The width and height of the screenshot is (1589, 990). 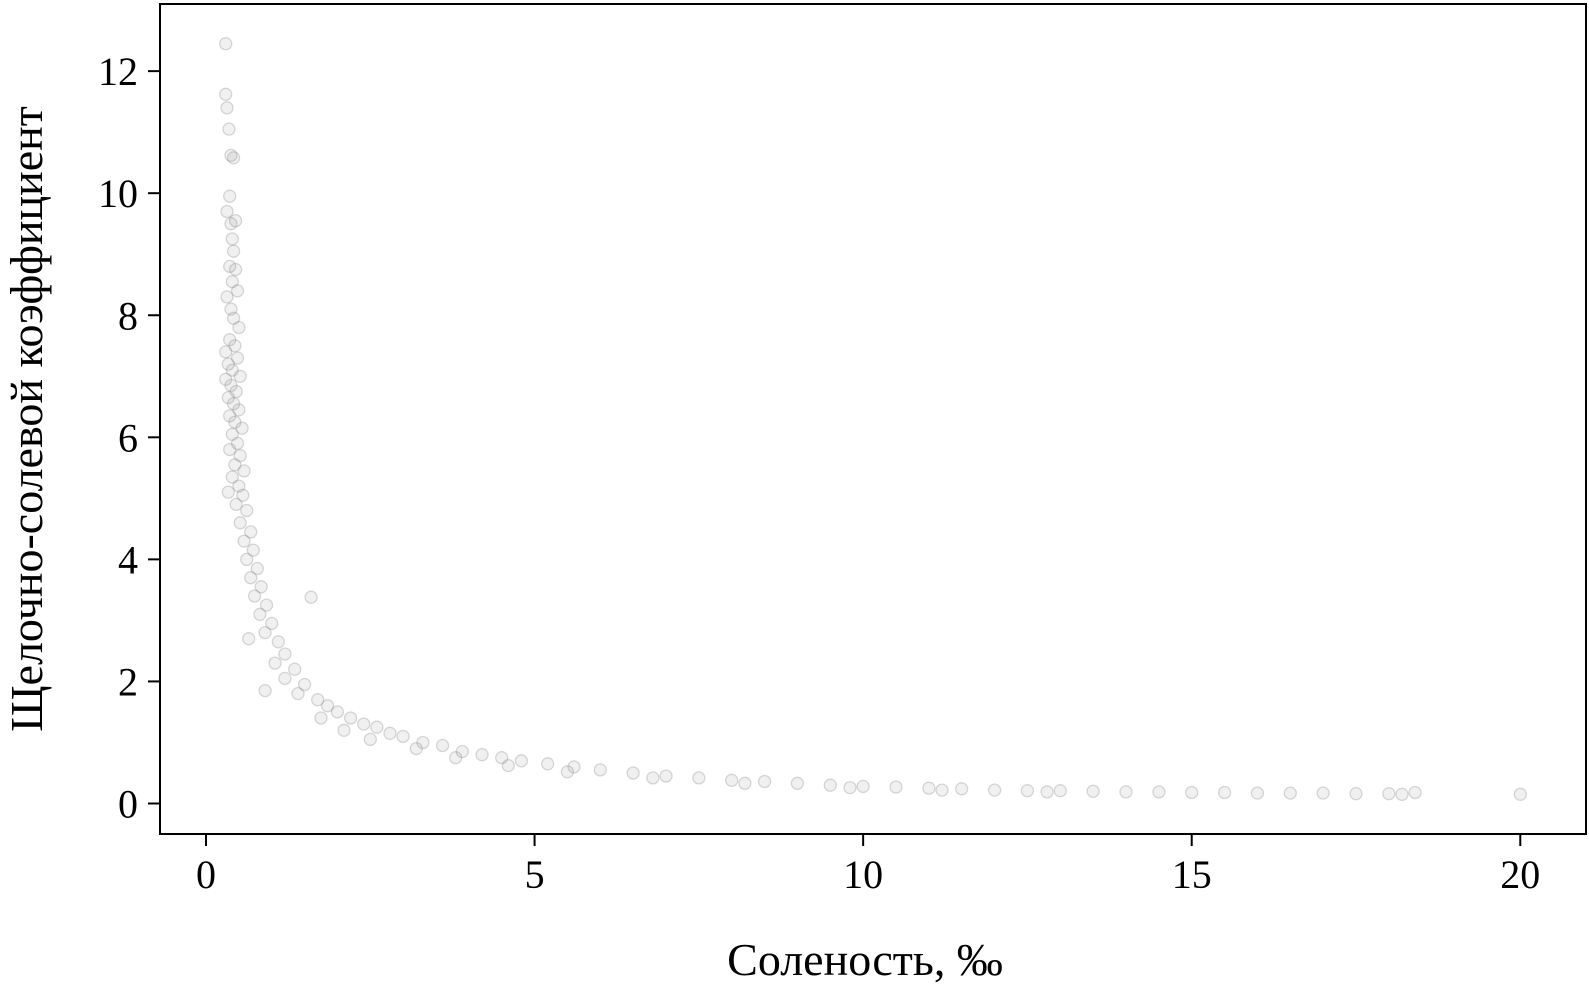 What do you see at coordinates (129, 437) in the screenshot?
I see `y-axis-ticks: 0 2 4 6 8 10 12` at bounding box center [129, 437].